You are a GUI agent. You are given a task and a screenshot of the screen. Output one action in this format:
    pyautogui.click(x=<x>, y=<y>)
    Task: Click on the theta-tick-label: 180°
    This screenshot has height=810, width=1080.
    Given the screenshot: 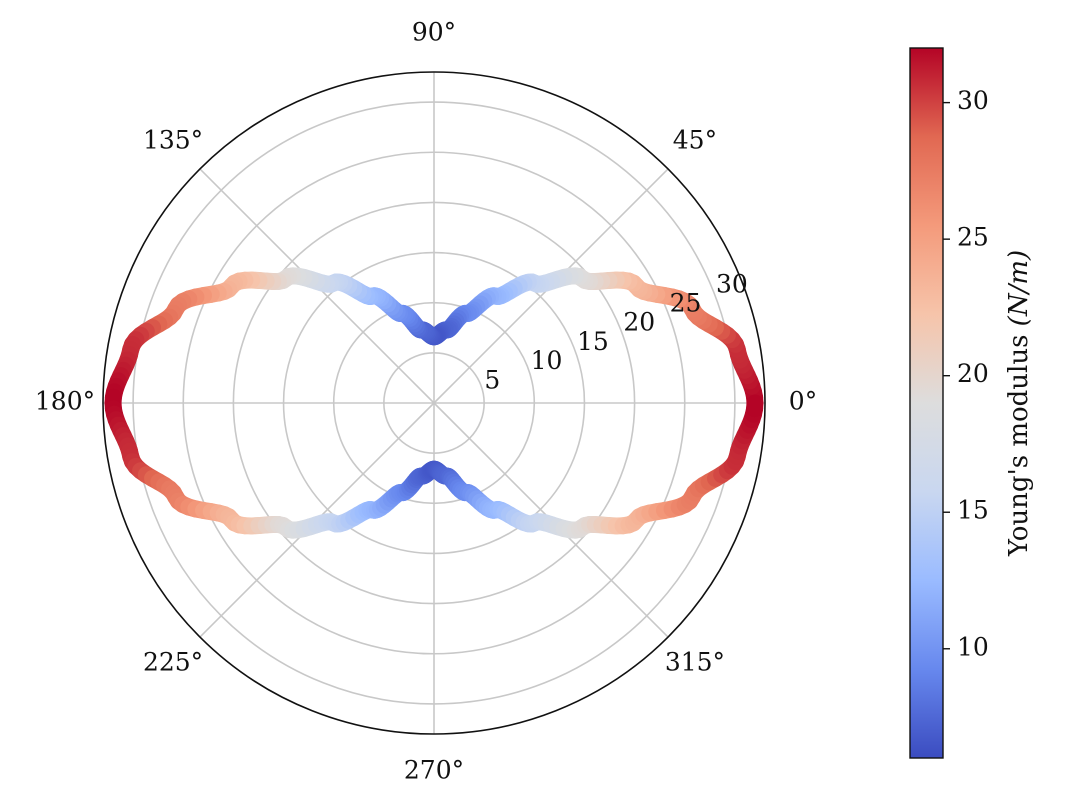 What is the action you would take?
    pyautogui.click(x=65, y=401)
    